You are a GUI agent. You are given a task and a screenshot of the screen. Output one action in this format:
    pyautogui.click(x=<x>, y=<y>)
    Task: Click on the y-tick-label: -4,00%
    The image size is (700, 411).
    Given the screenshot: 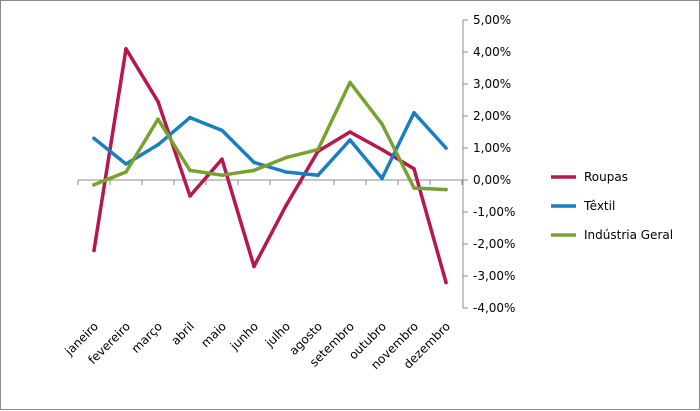 What is the action you would take?
    pyautogui.click(x=494, y=308)
    